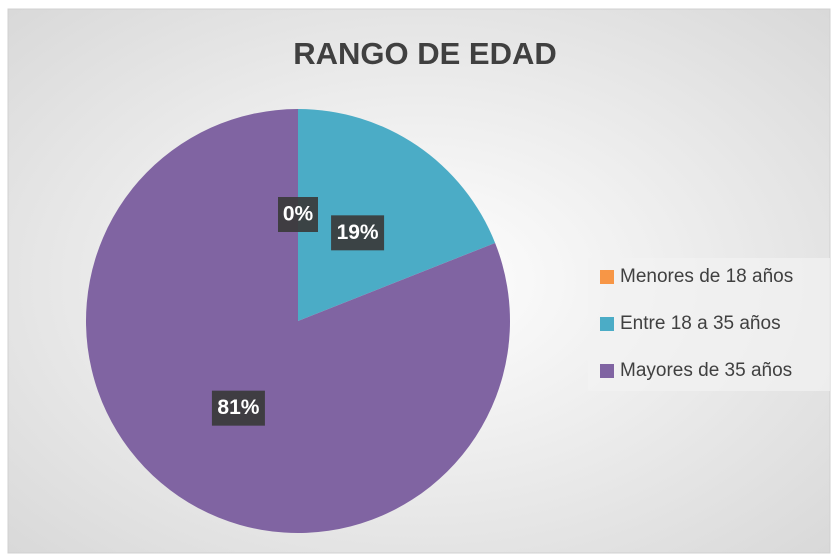 The width and height of the screenshot is (835, 557). Describe the element at coordinates (706, 370) in the screenshot. I see `legend-label: Mayores de 35 años` at that location.